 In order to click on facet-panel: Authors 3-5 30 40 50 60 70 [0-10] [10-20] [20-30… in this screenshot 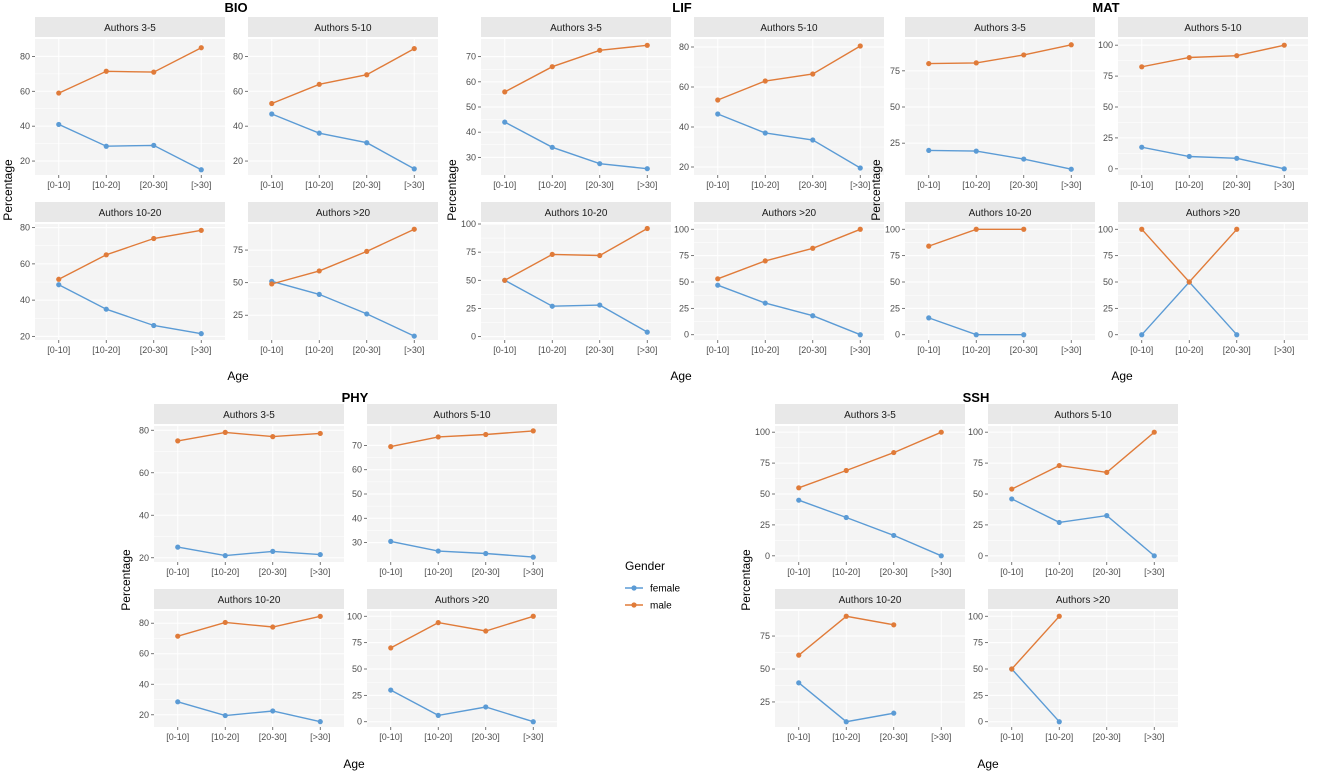, I will do `click(568, 103)`.